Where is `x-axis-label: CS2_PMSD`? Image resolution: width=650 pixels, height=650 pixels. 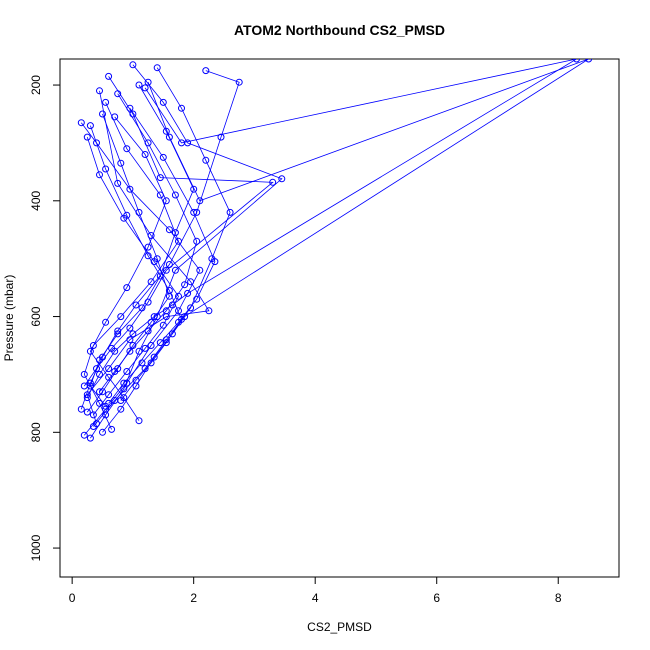 x-axis-label: CS2_PMSD is located at coordinates (339, 627).